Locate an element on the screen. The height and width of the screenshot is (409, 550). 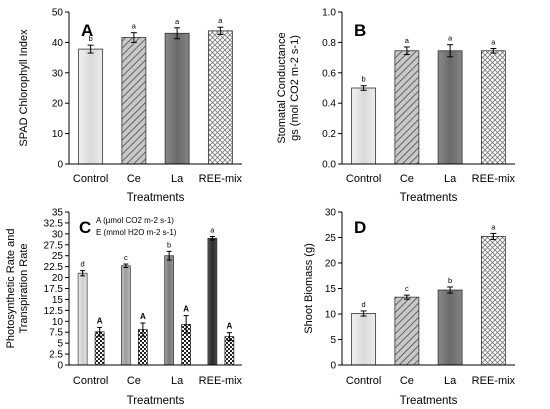
y-tick-label: 50 is located at coordinates (58, 13).